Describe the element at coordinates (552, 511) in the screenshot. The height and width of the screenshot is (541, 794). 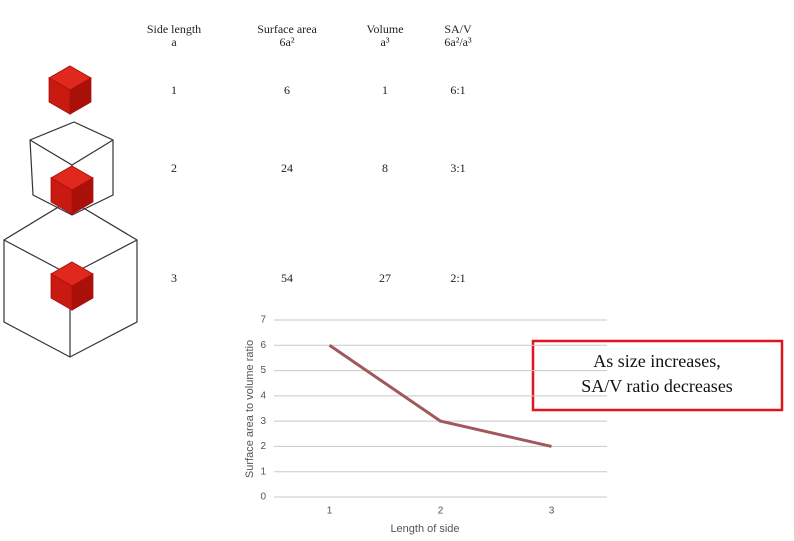
I see `x-tick-label: 3` at that location.